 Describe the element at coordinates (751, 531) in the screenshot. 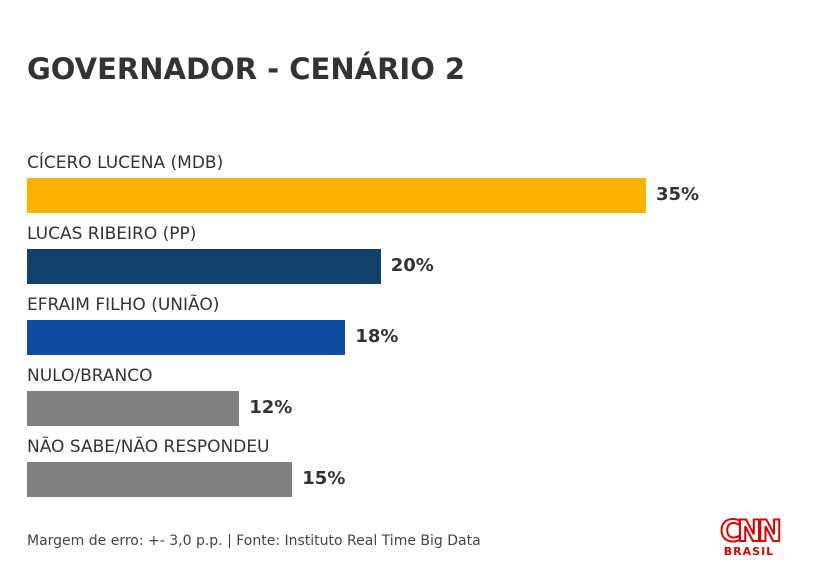

I see `logo-cnn-text: CNN` at that location.